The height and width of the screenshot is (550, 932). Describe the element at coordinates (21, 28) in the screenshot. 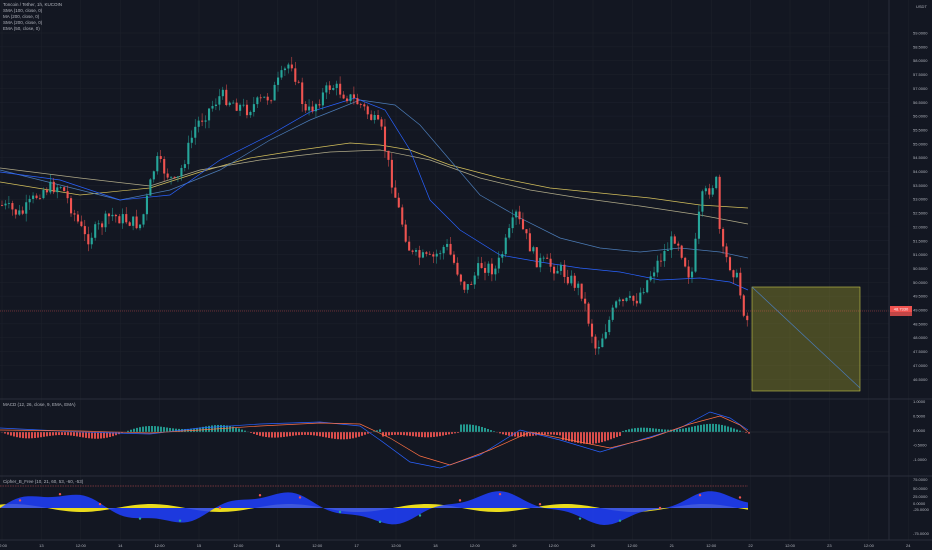

I see `indicator-ema50: EMA (50, close, 0)` at that location.